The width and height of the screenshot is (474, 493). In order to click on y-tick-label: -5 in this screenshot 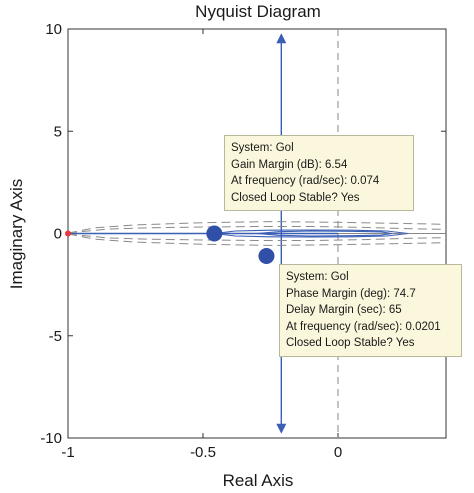, I will do `click(55, 336)`.